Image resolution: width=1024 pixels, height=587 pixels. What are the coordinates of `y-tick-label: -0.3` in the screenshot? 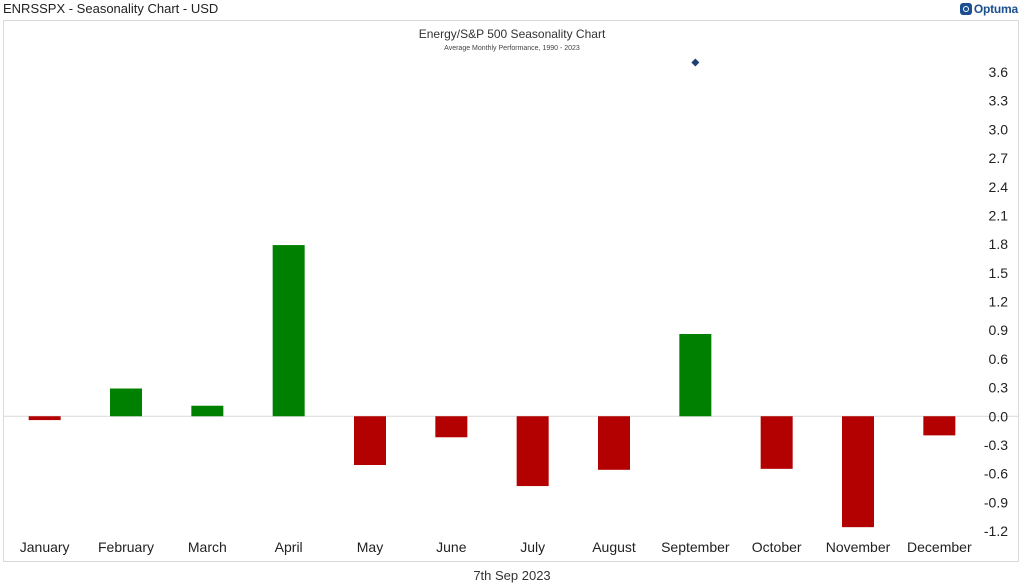 It's located at (996, 445).